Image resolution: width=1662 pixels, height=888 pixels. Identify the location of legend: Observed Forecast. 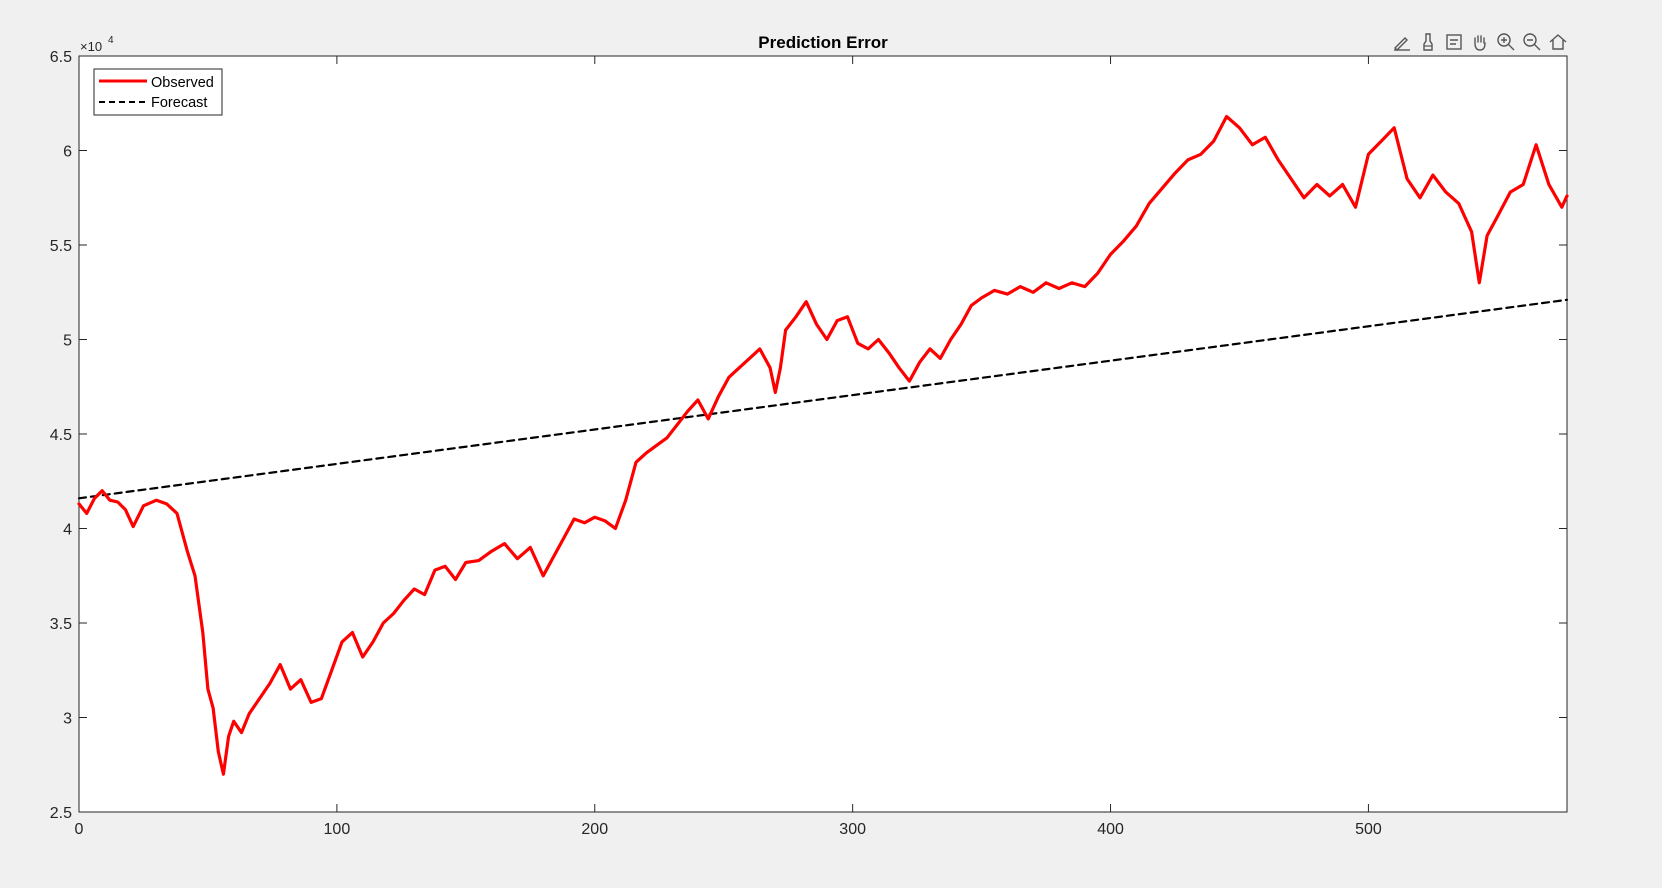
(158, 92).